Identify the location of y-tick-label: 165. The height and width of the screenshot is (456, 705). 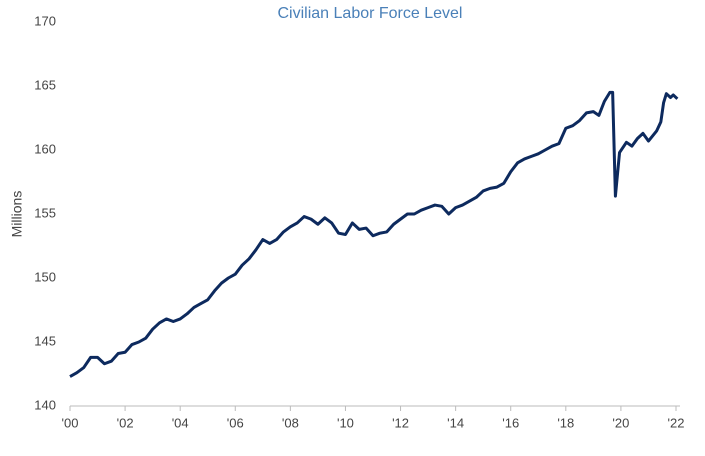
(45, 84).